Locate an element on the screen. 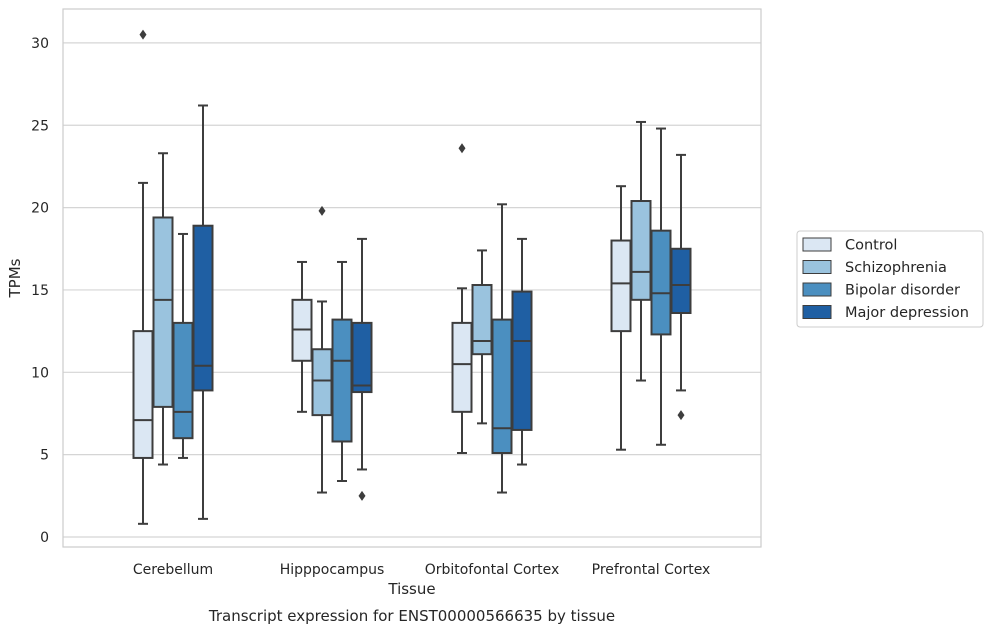 The height and width of the screenshot is (634, 993). y-tick-label: 20 is located at coordinates (40, 209).